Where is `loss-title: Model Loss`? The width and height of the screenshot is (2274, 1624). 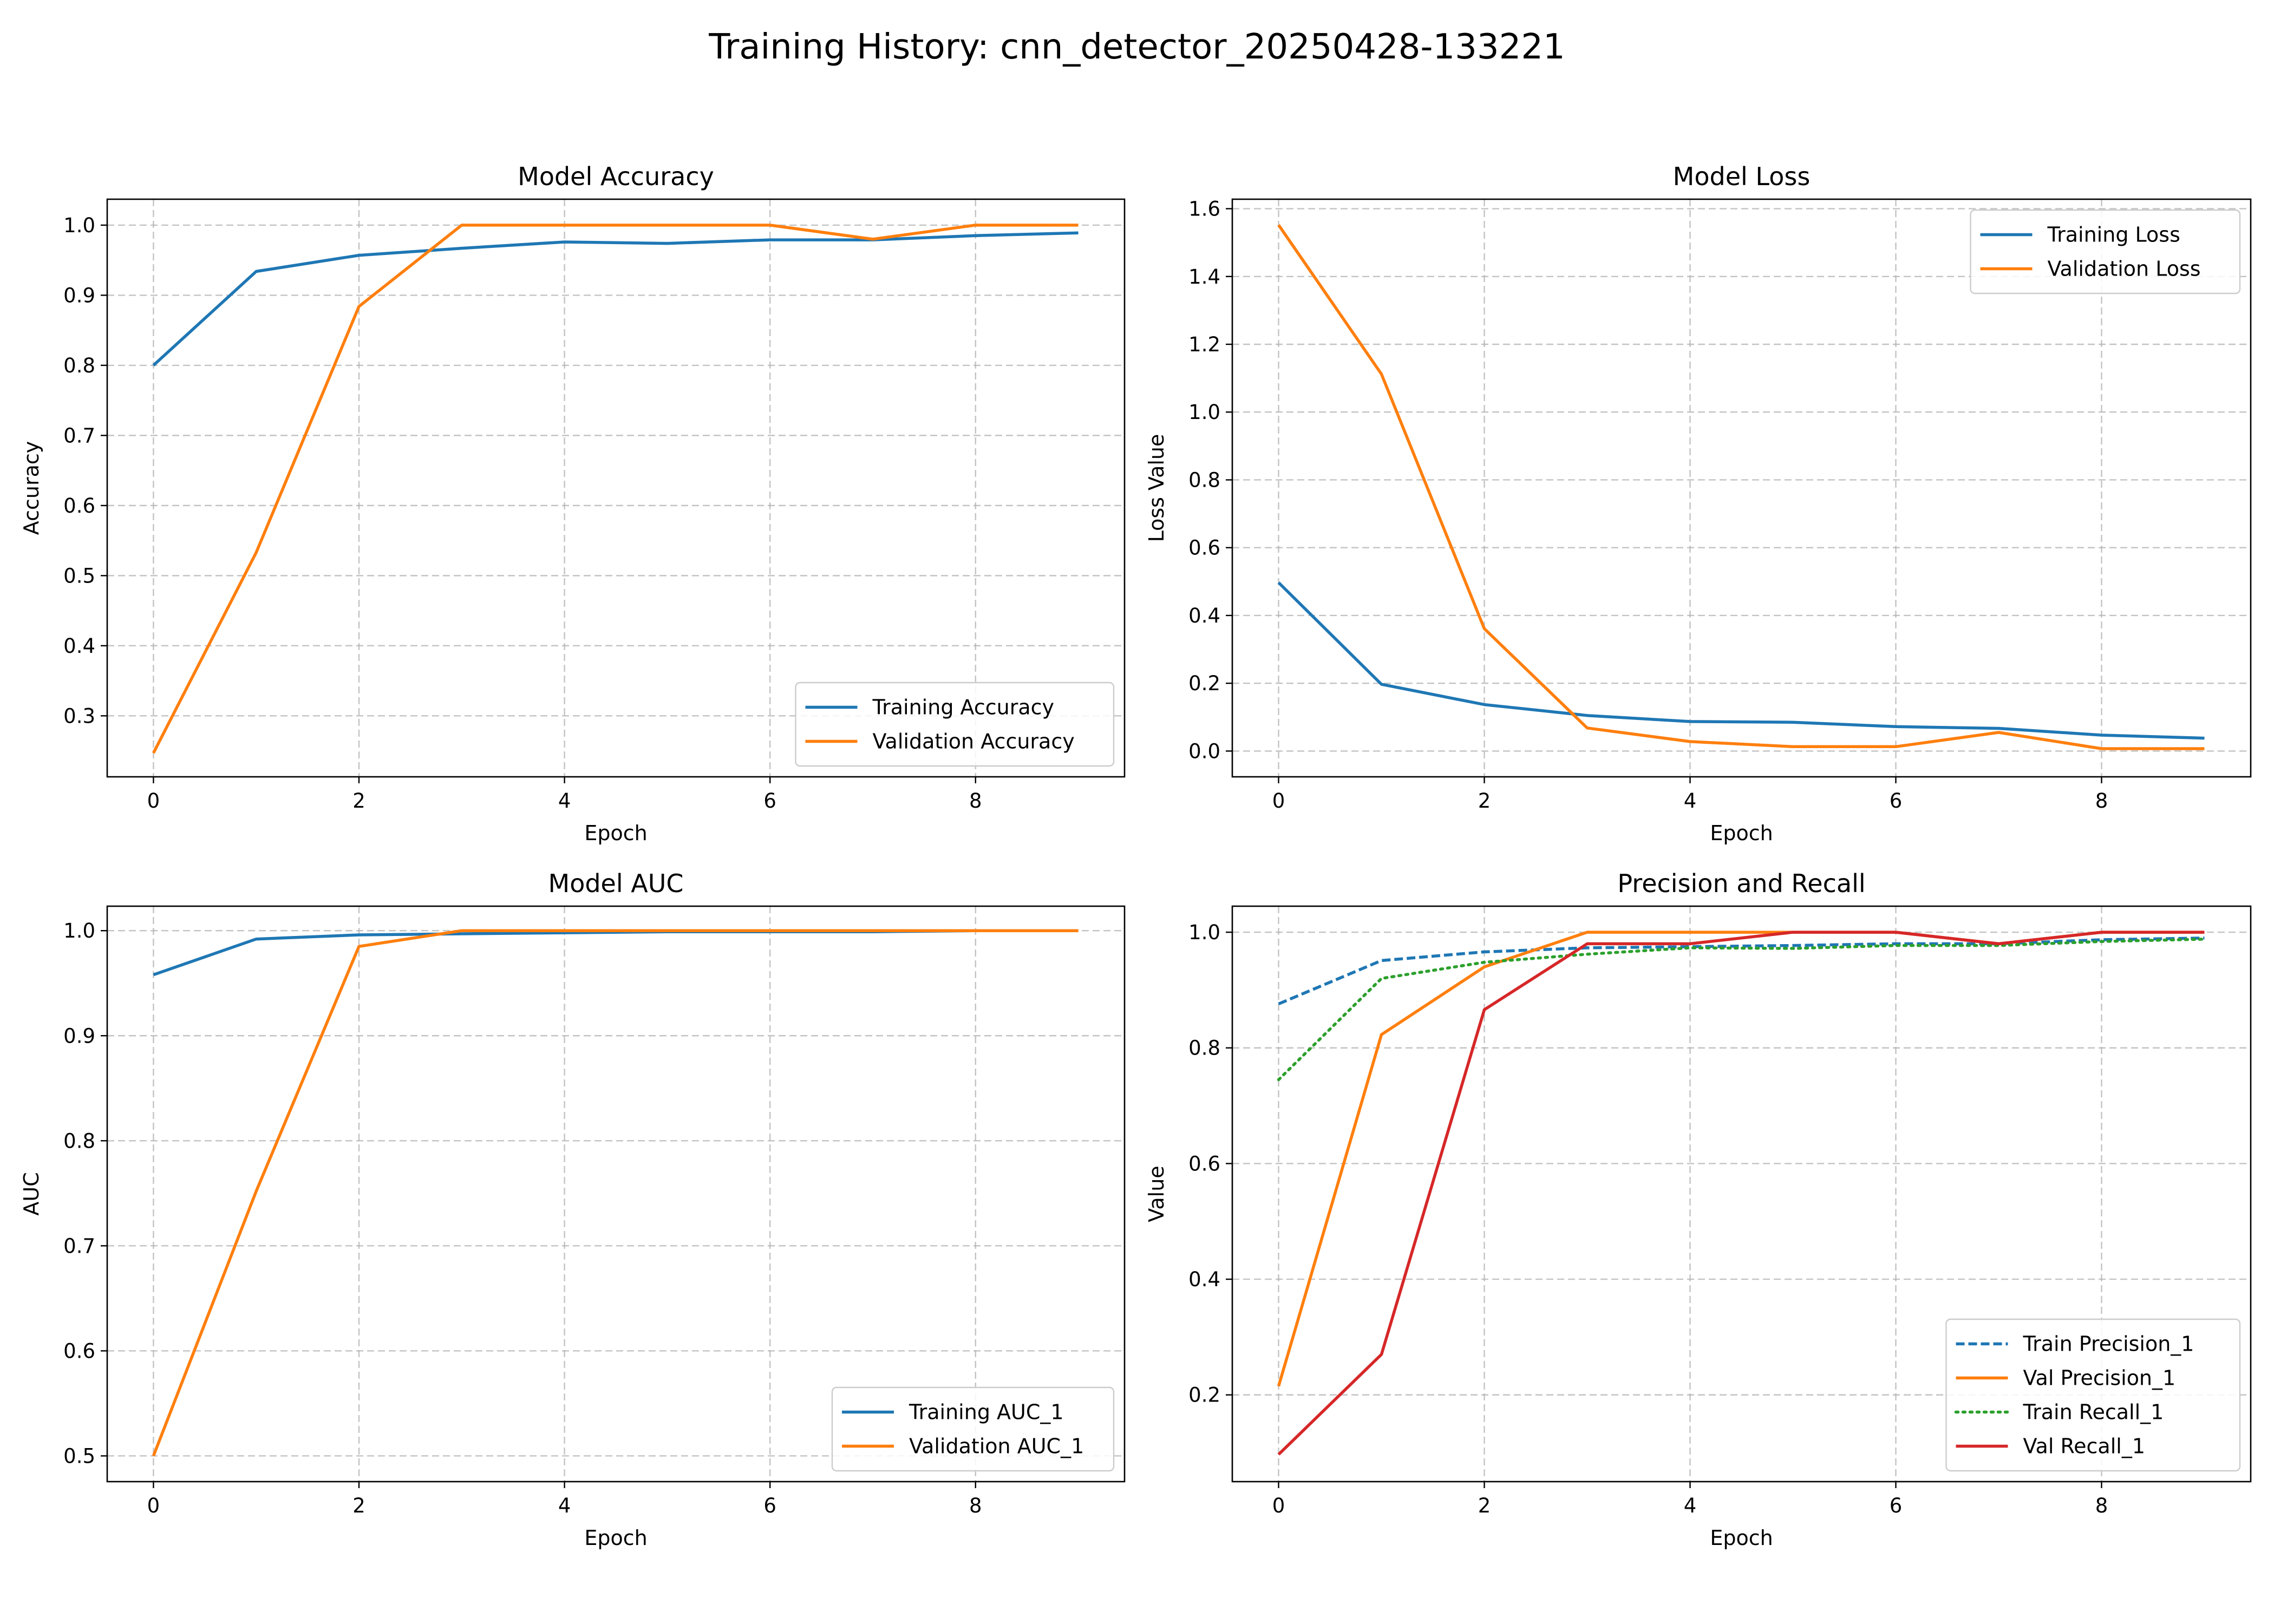
loss-title: Model Loss is located at coordinates (1742, 176).